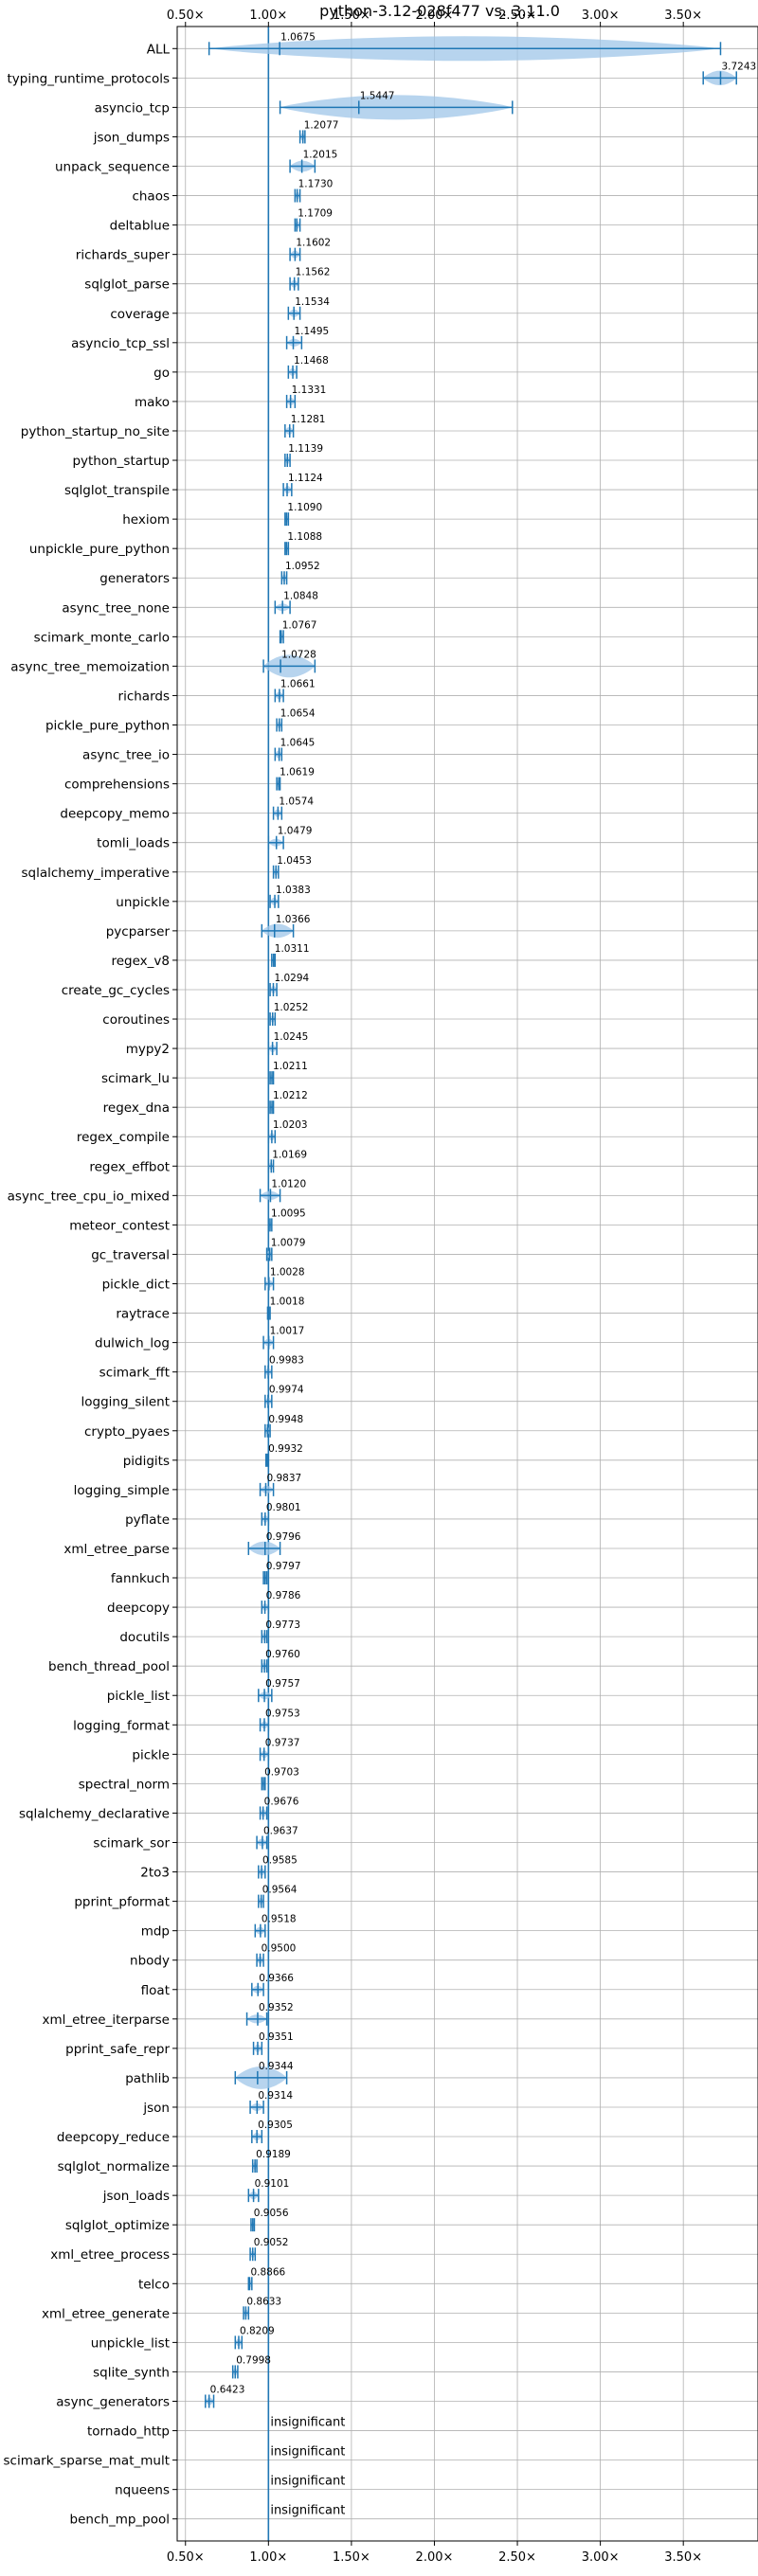 This screenshot has width=758, height=2576. What do you see at coordinates (106, 2313) in the screenshot?
I see `benchmark-label: xml_etree_generate` at bounding box center [106, 2313].